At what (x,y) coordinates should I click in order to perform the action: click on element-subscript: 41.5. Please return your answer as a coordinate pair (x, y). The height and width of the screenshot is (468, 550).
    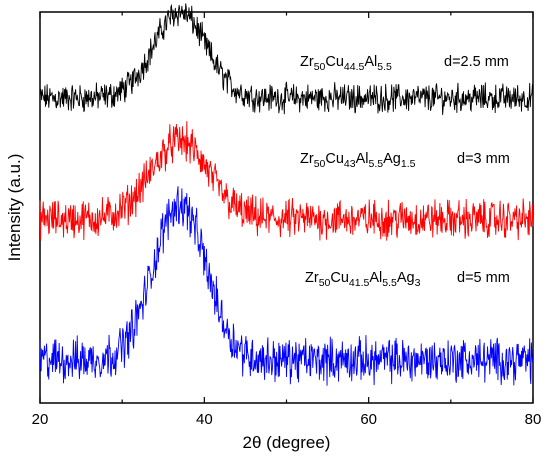
    Looking at the image, I should click on (359, 283).